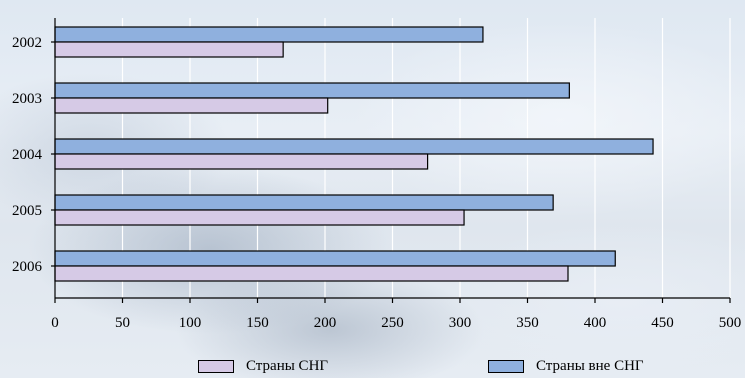 The height and width of the screenshot is (378, 745). I want to click on legend-item-cis: Страны СНГ, so click(263, 366).